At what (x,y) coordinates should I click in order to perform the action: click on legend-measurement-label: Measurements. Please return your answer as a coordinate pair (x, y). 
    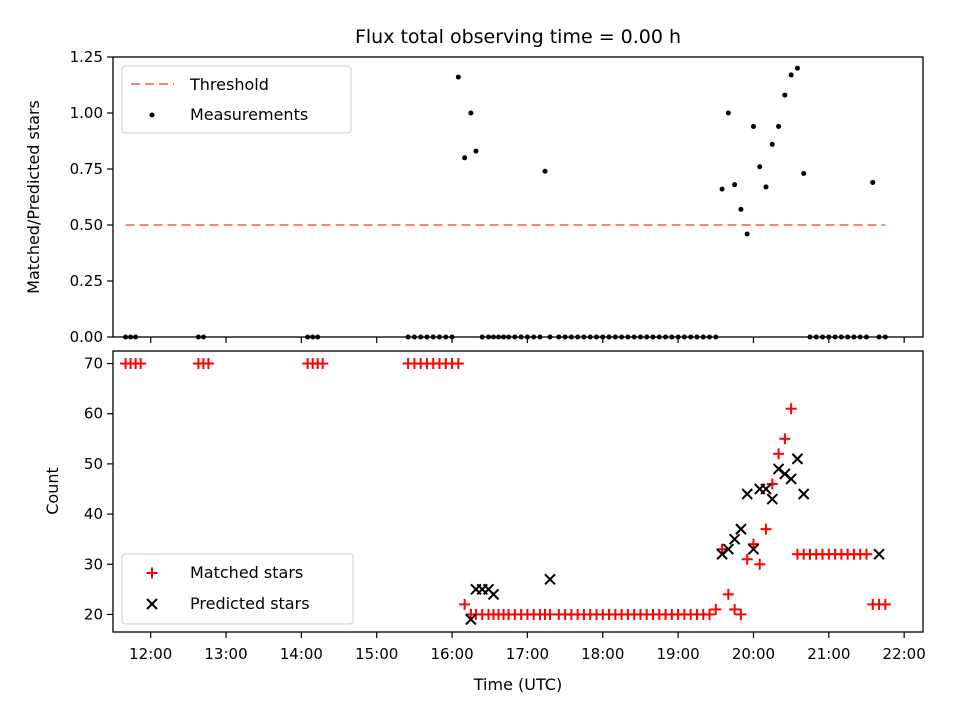
    Looking at the image, I should click on (249, 114).